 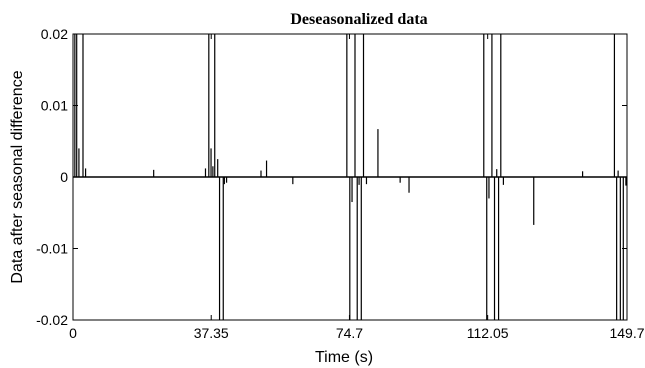 What do you see at coordinates (358, 19) in the screenshot?
I see `chart-title: Deseasonalized data` at bounding box center [358, 19].